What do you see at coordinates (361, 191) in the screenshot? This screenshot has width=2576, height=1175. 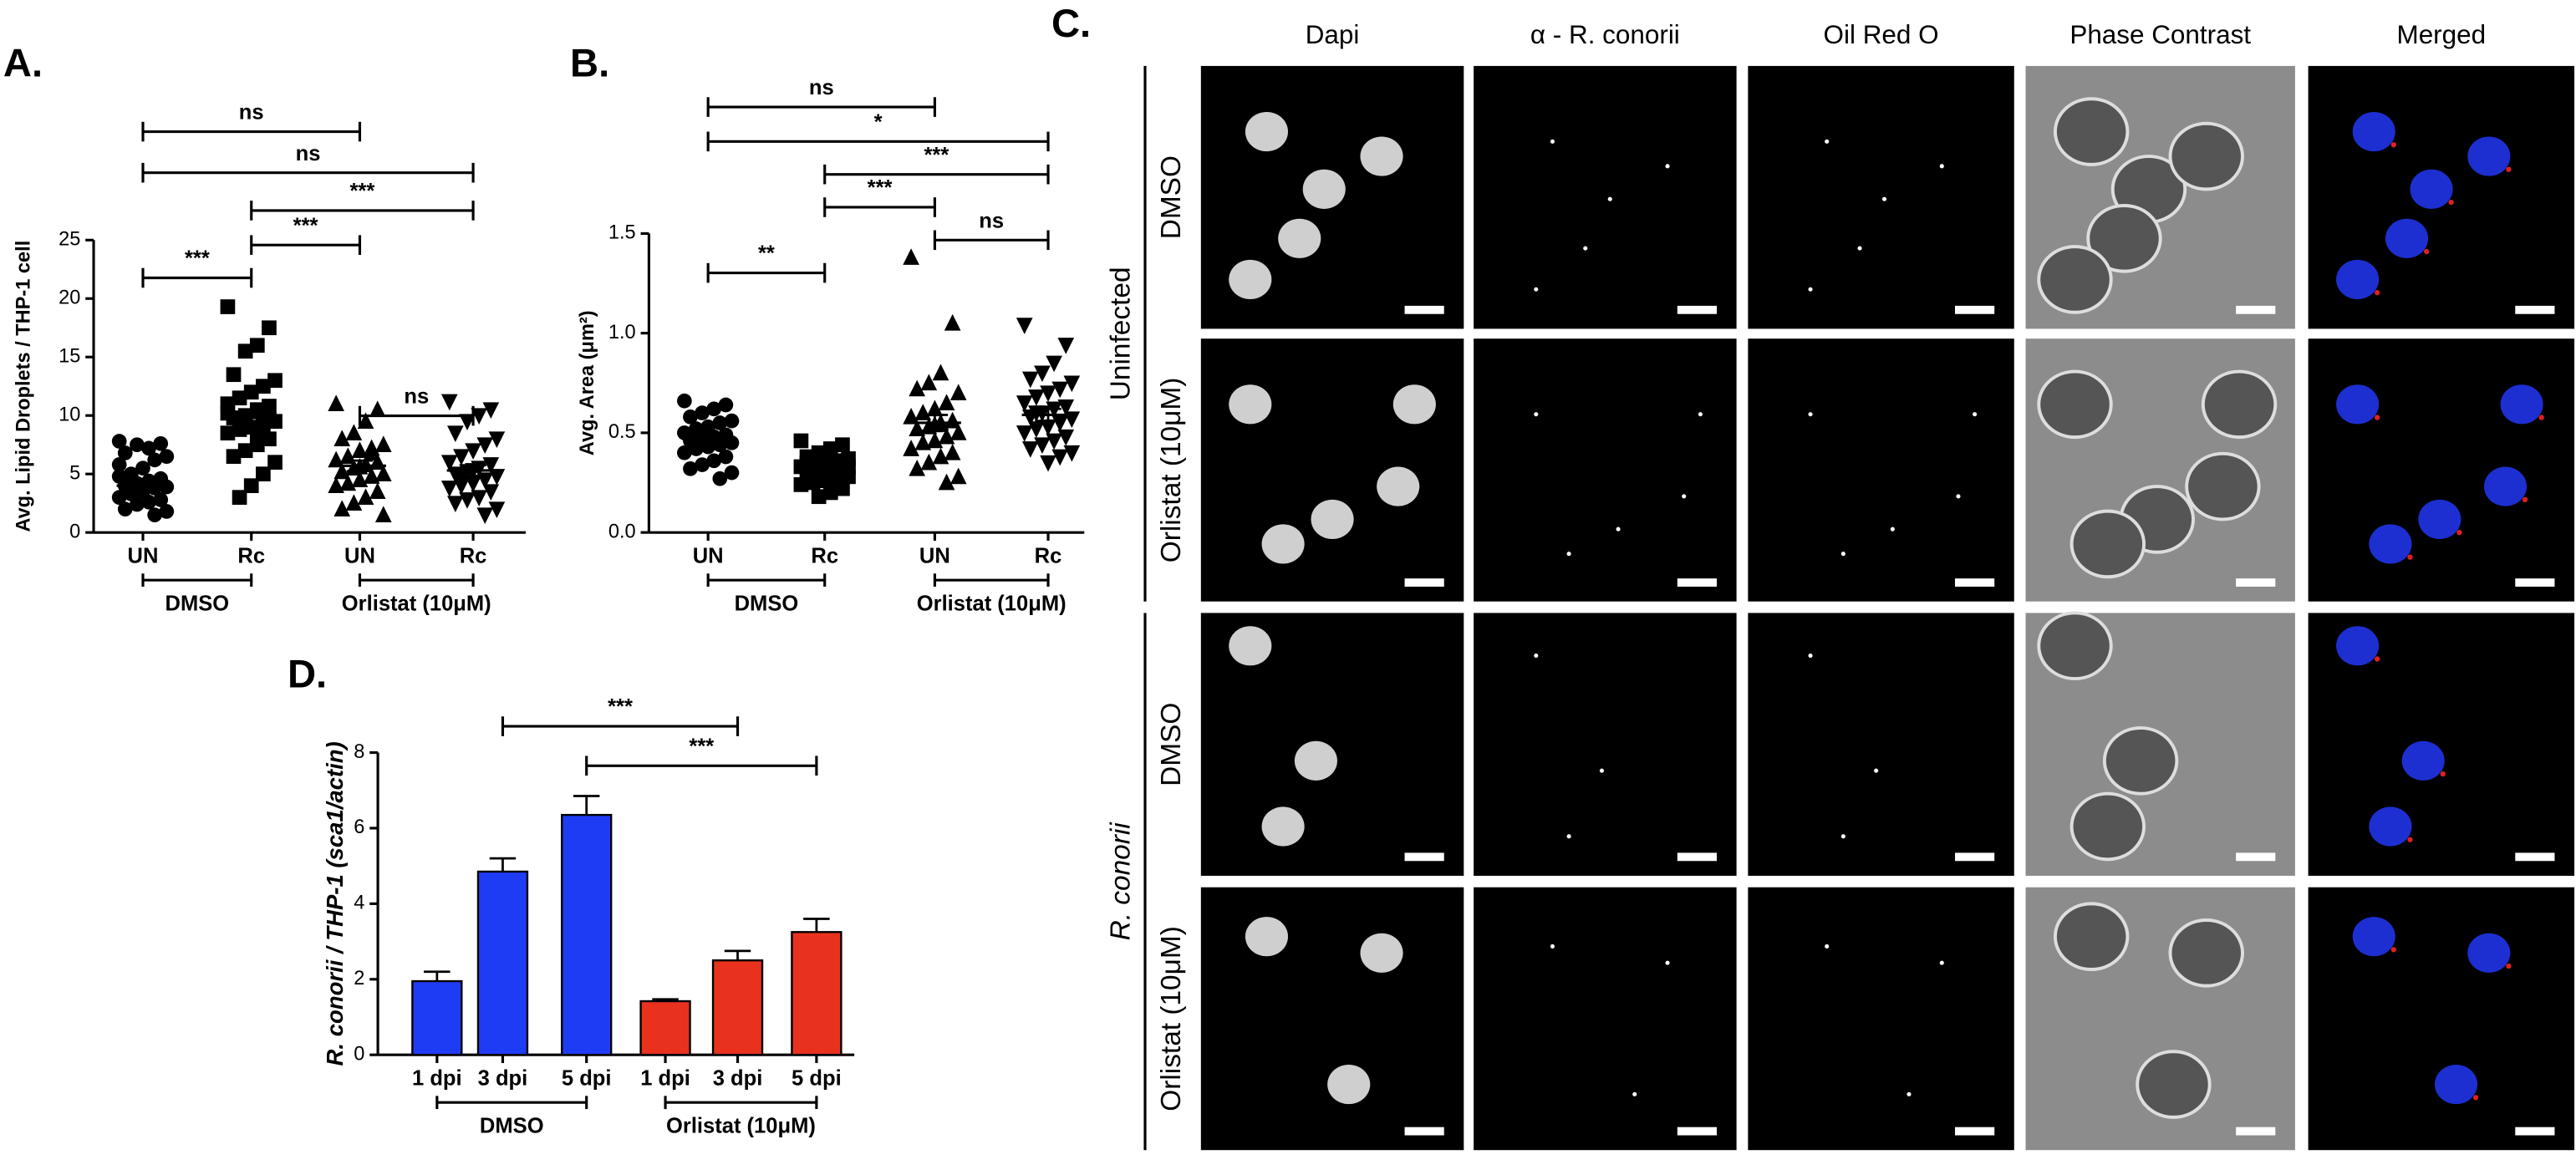 I see `significance-label: ***` at bounding box center [361, 191].